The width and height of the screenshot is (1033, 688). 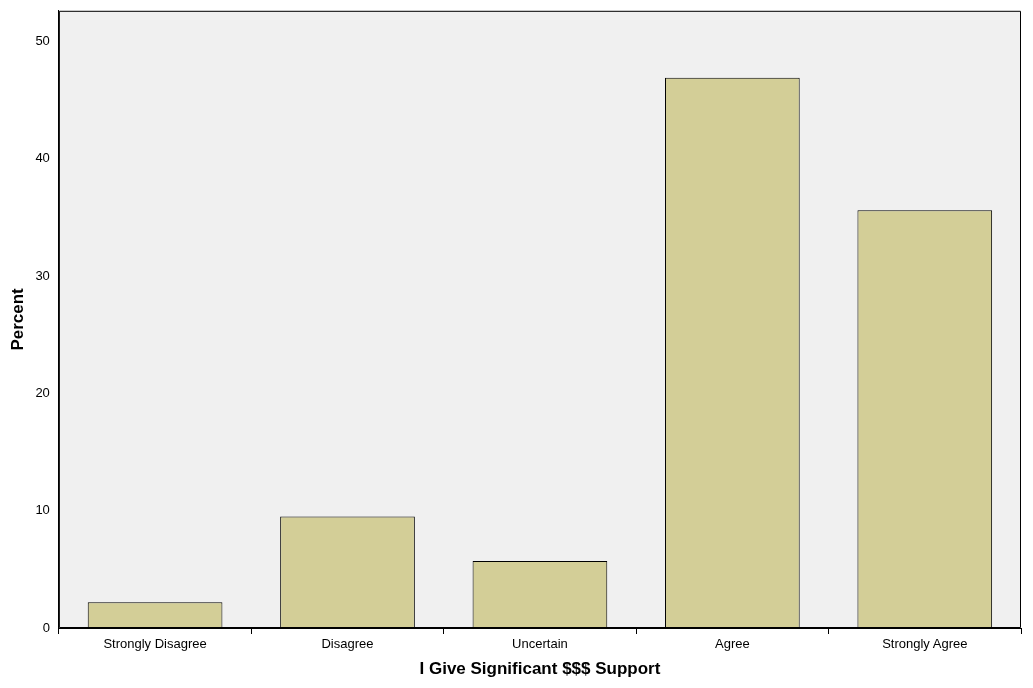 I want to click on x-tick-label: Strongly Disagree, so click(x=155, y=644).